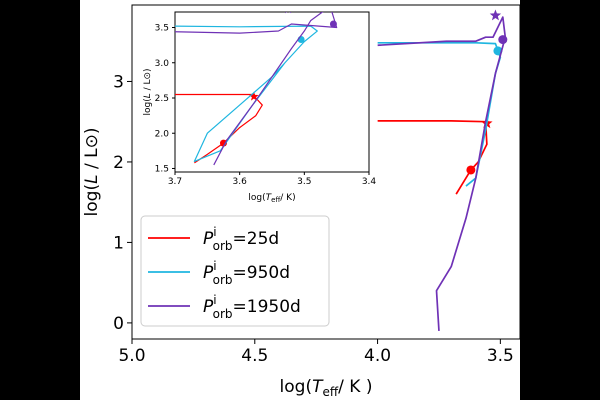 The width and height of the screenshot is (600, 400). I want to click on inset-y-tick-label: 3.5, so click(162, 29).